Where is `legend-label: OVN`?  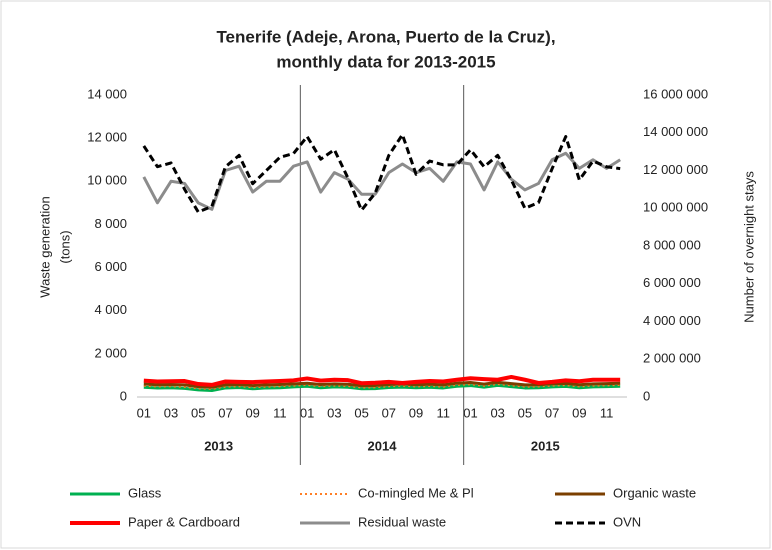 legend-label: OVN is located at coordinates (627, 521).